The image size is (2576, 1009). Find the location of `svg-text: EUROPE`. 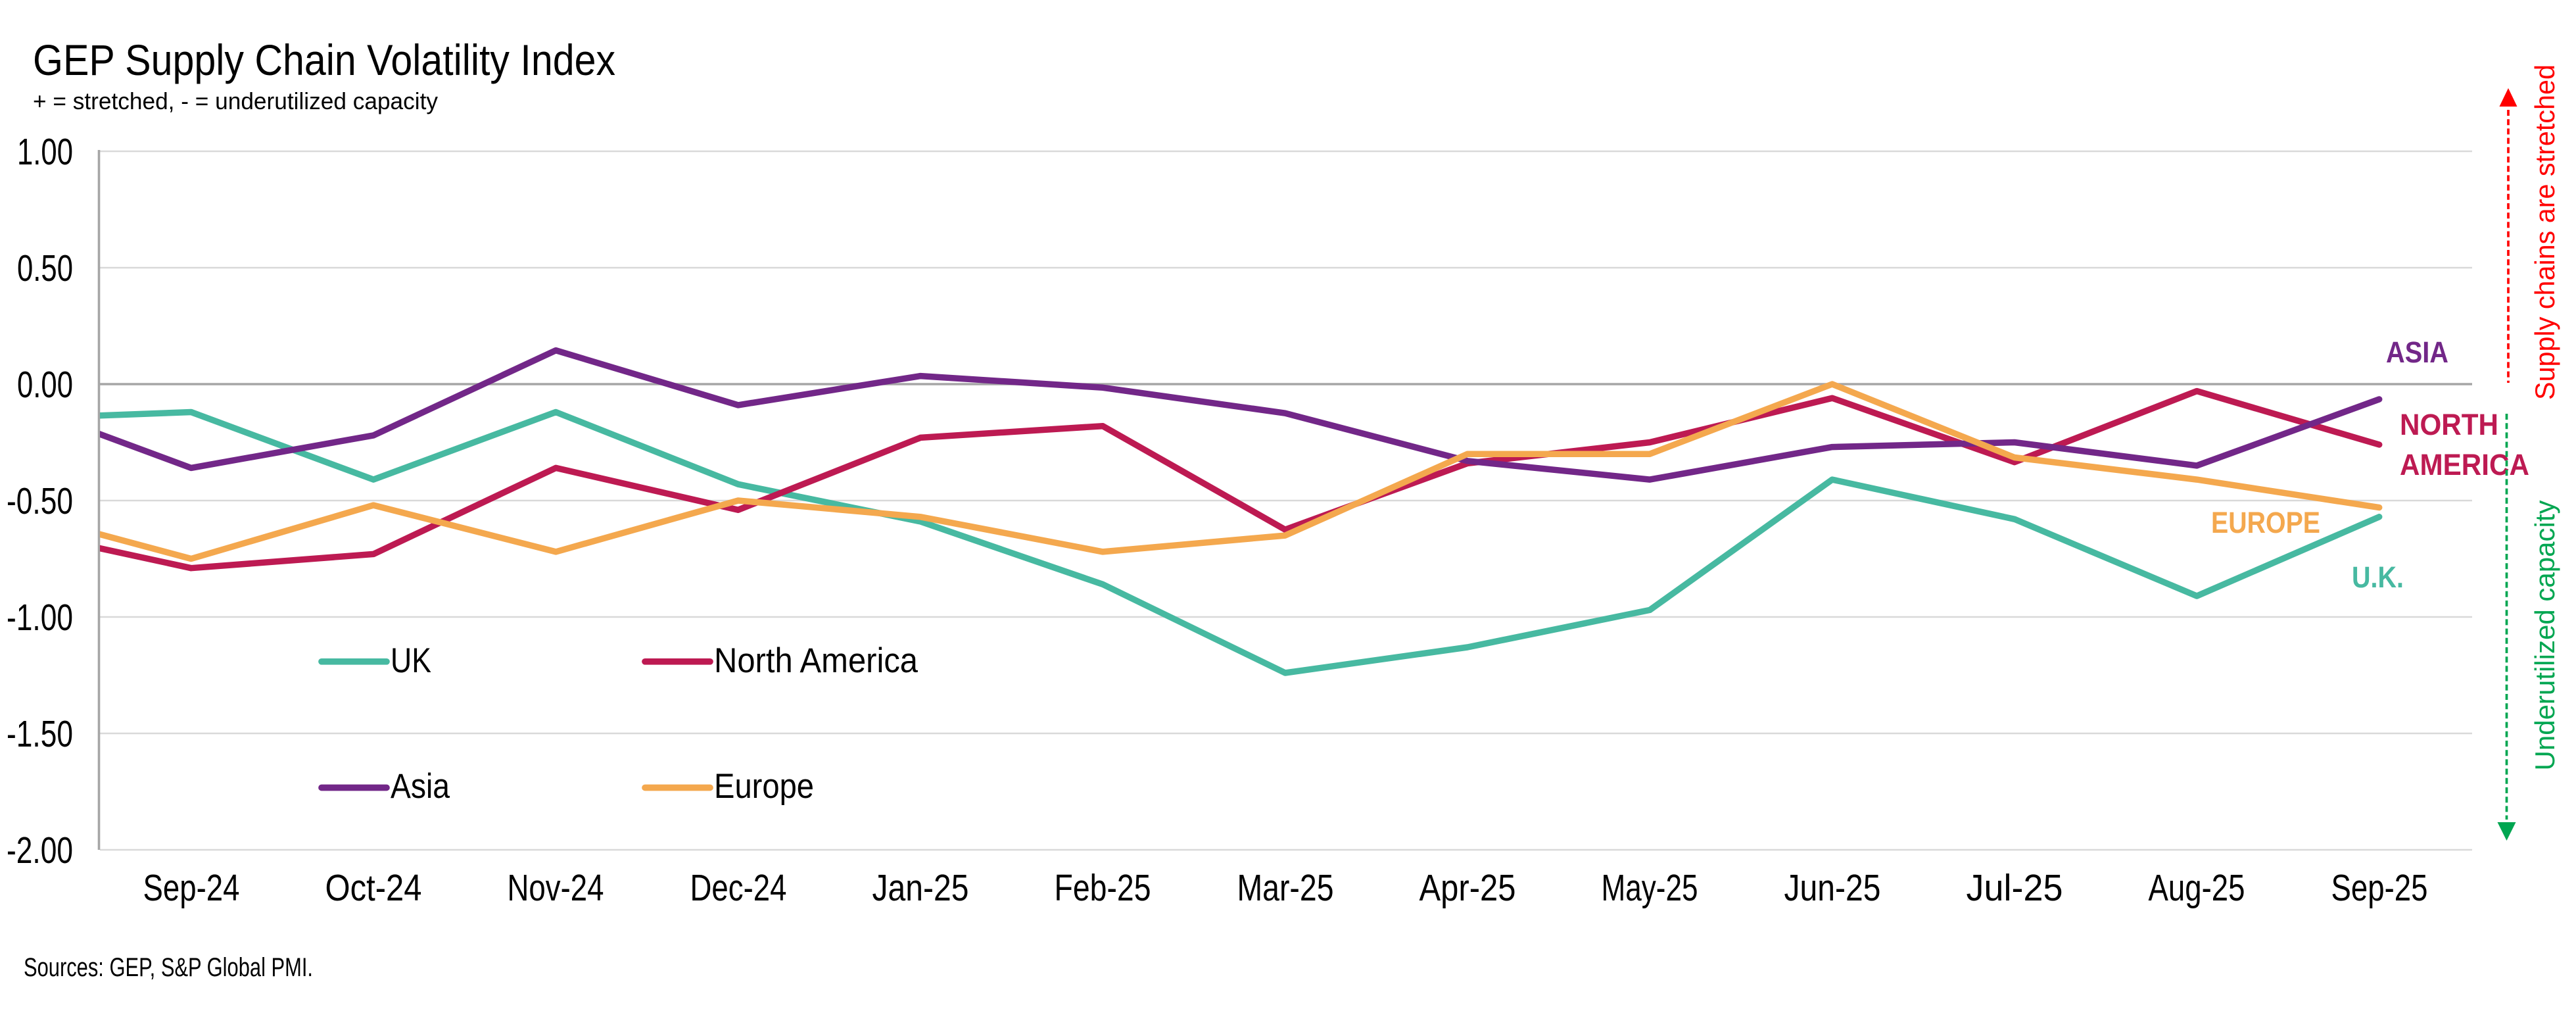

svg-text: EUROPE is located at coordinates (2265, 522).